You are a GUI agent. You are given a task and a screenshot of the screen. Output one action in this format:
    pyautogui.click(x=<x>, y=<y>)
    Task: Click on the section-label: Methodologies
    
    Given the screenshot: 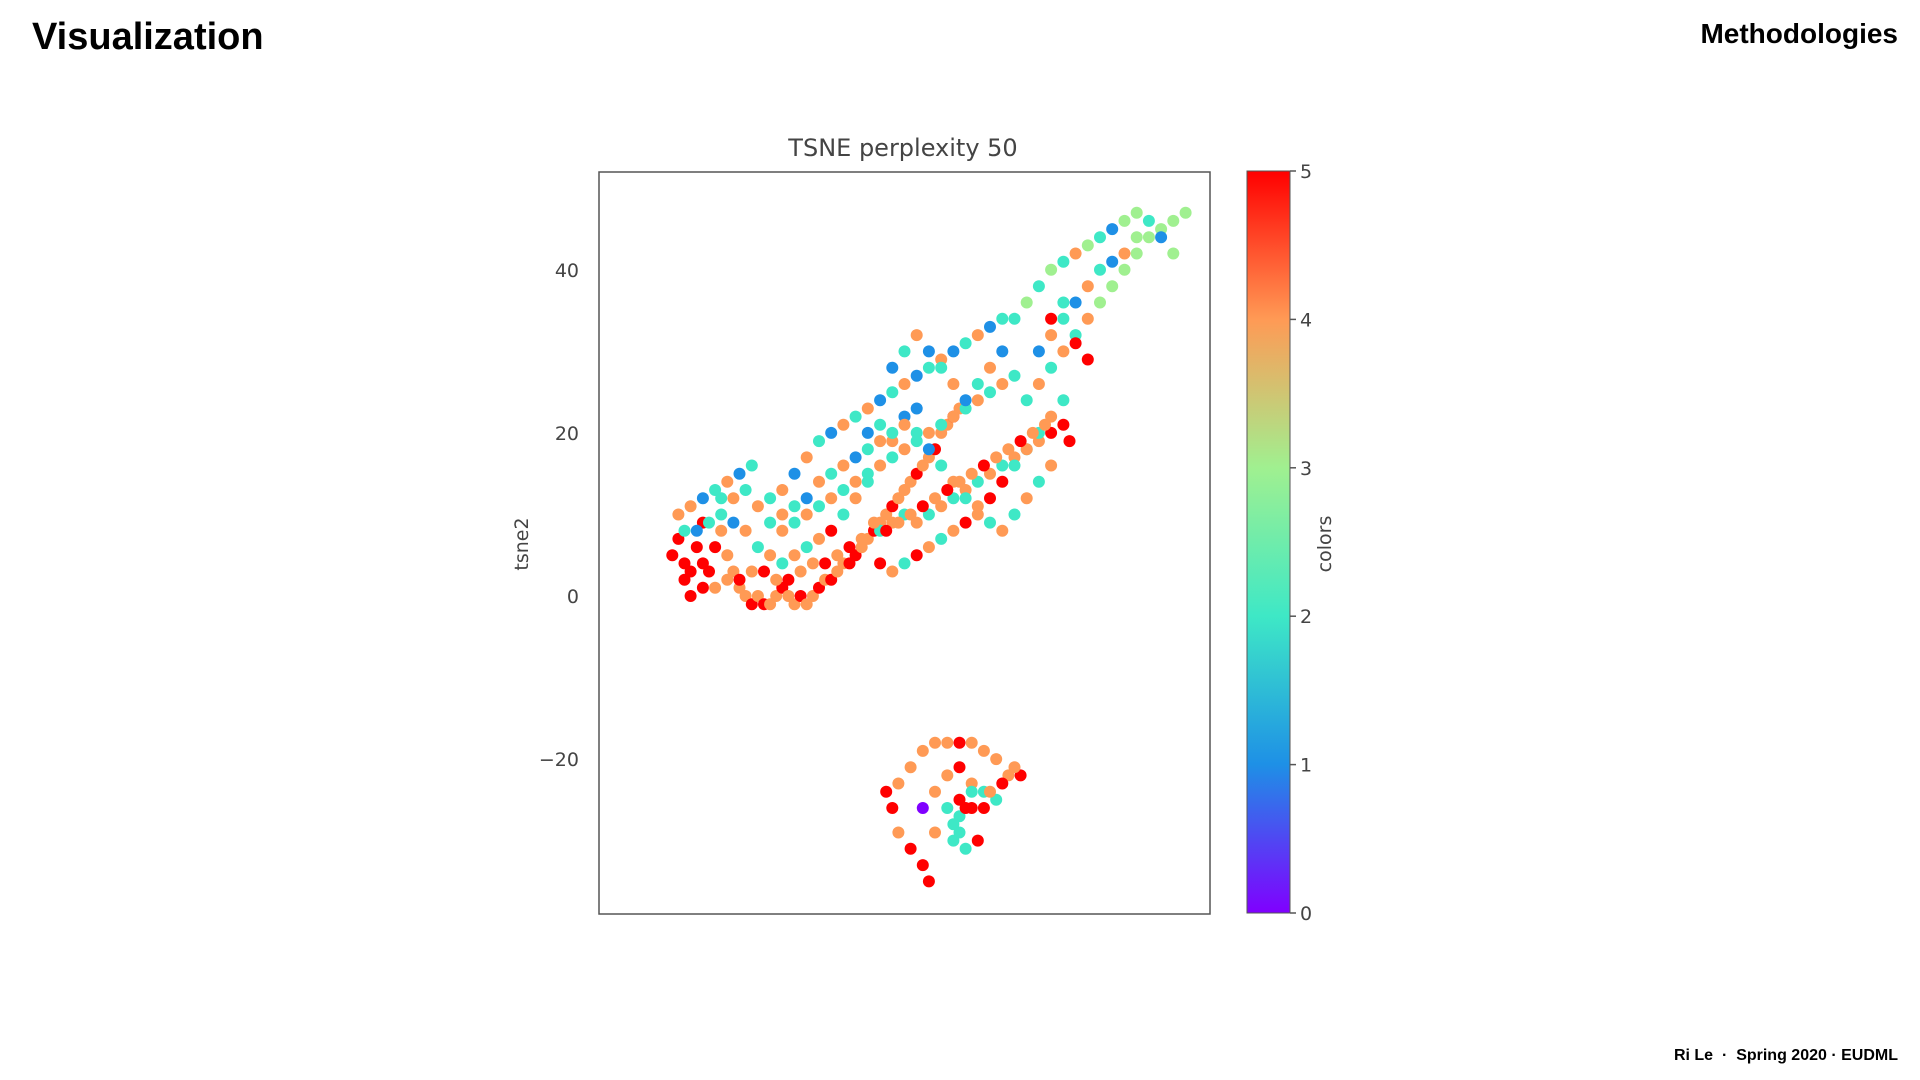 What is the action you would take?
    pyautogui.click(x=1799, y=33)
    